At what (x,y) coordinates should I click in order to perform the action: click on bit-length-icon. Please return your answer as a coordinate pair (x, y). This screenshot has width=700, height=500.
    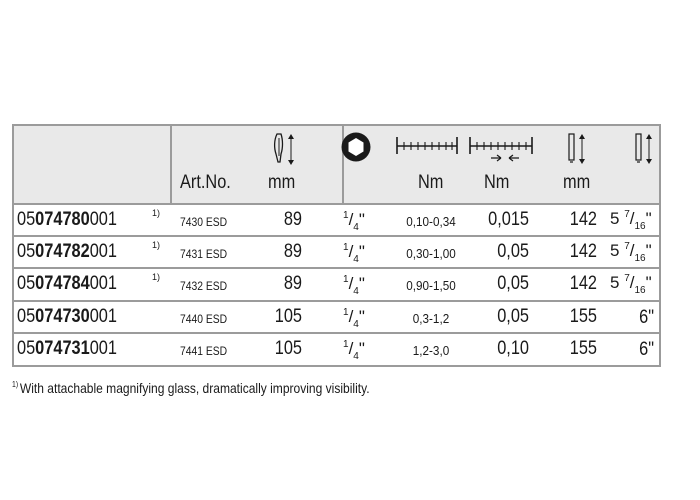
    Looking at the image, I should click on (576, 148).